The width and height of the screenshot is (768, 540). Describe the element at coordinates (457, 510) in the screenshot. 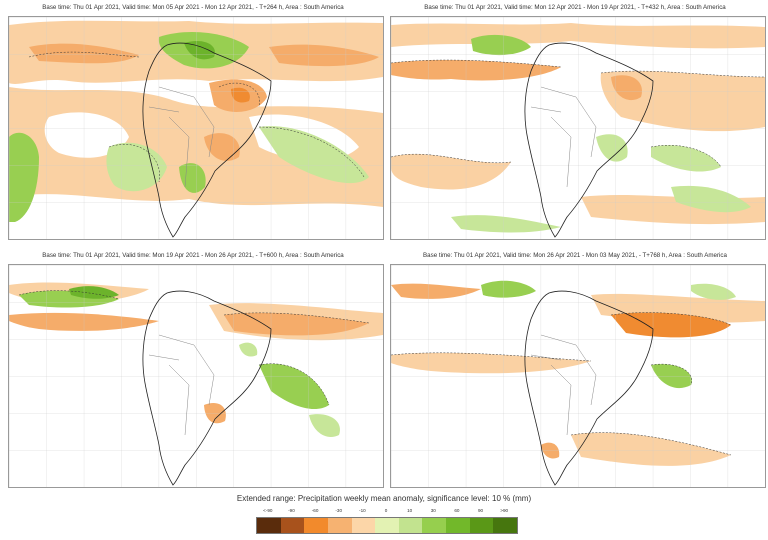

I see `legend-tick-label: 60` at that location.